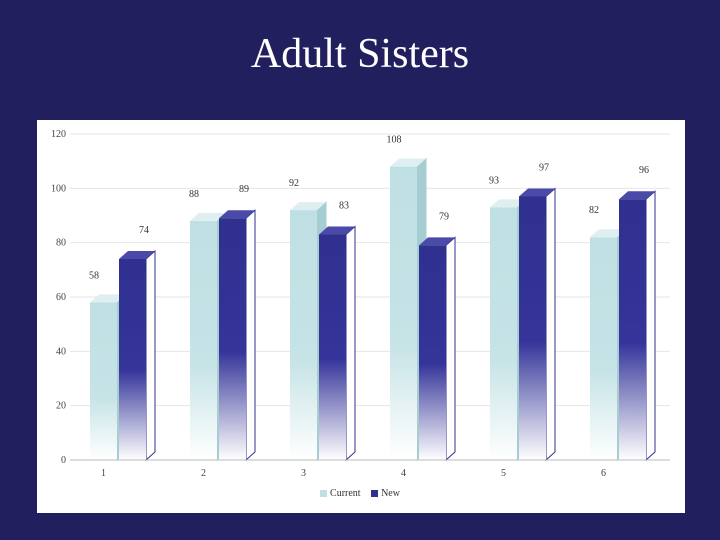  I want to click on data-label: 93, so click(494, 180).